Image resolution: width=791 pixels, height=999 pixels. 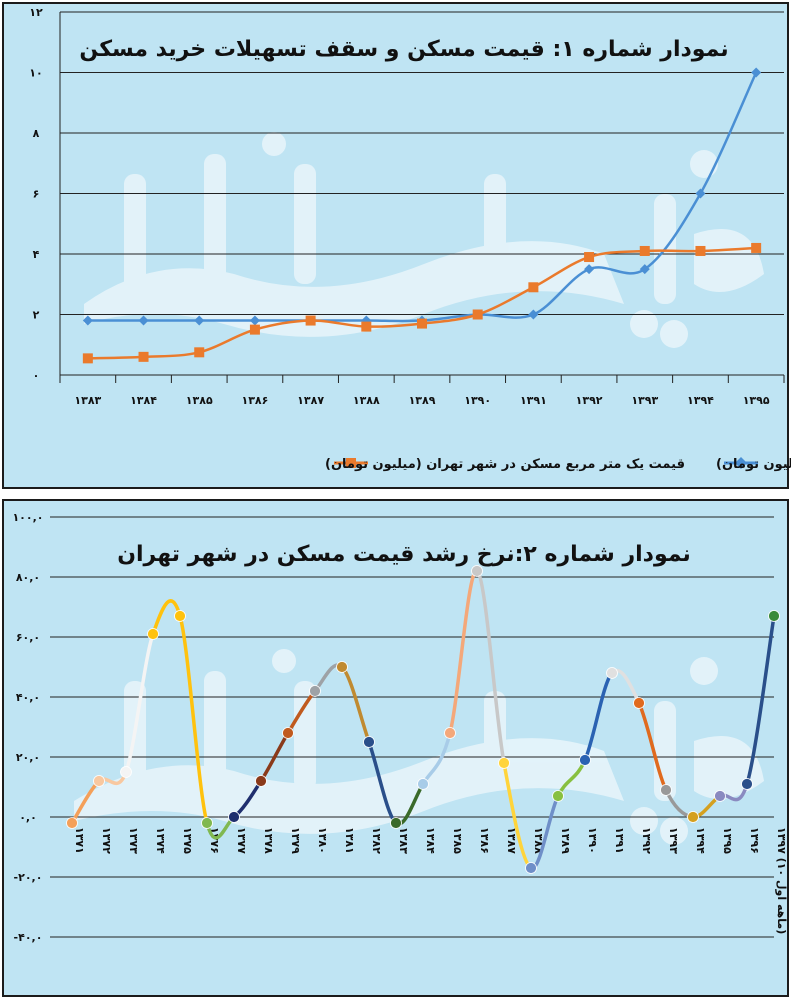 I want to click on x-tick-label: ۱۳۸۱, so click(x=349, y=840).